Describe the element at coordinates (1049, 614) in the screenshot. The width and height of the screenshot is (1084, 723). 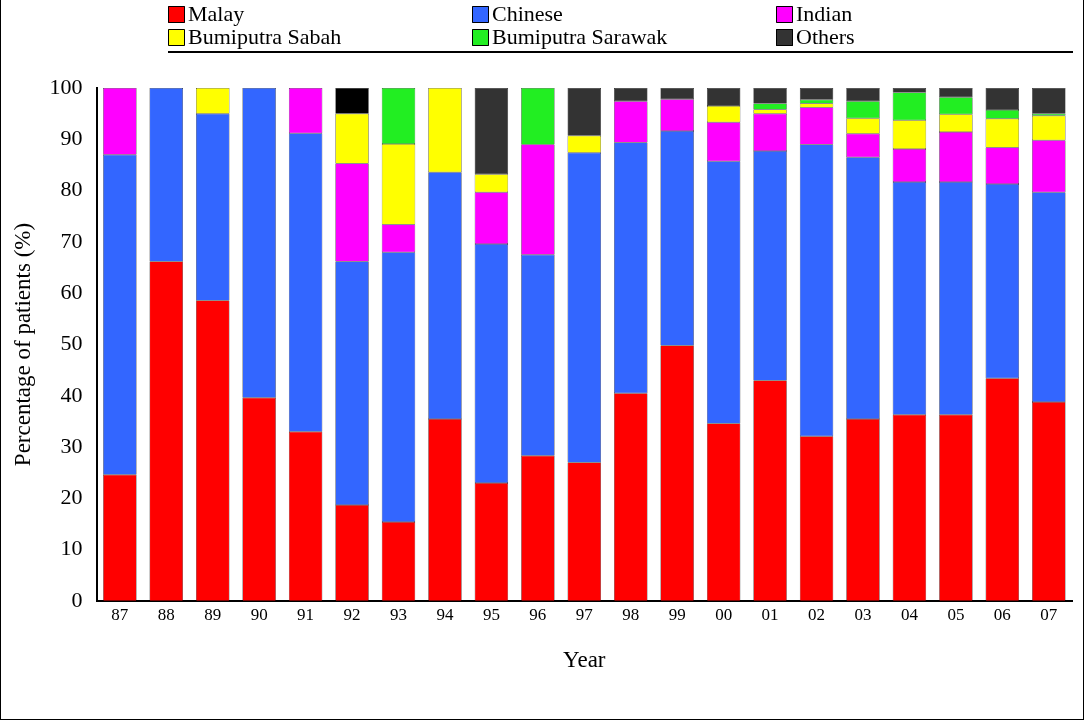
I see `x-tick-label: 07` at that location.